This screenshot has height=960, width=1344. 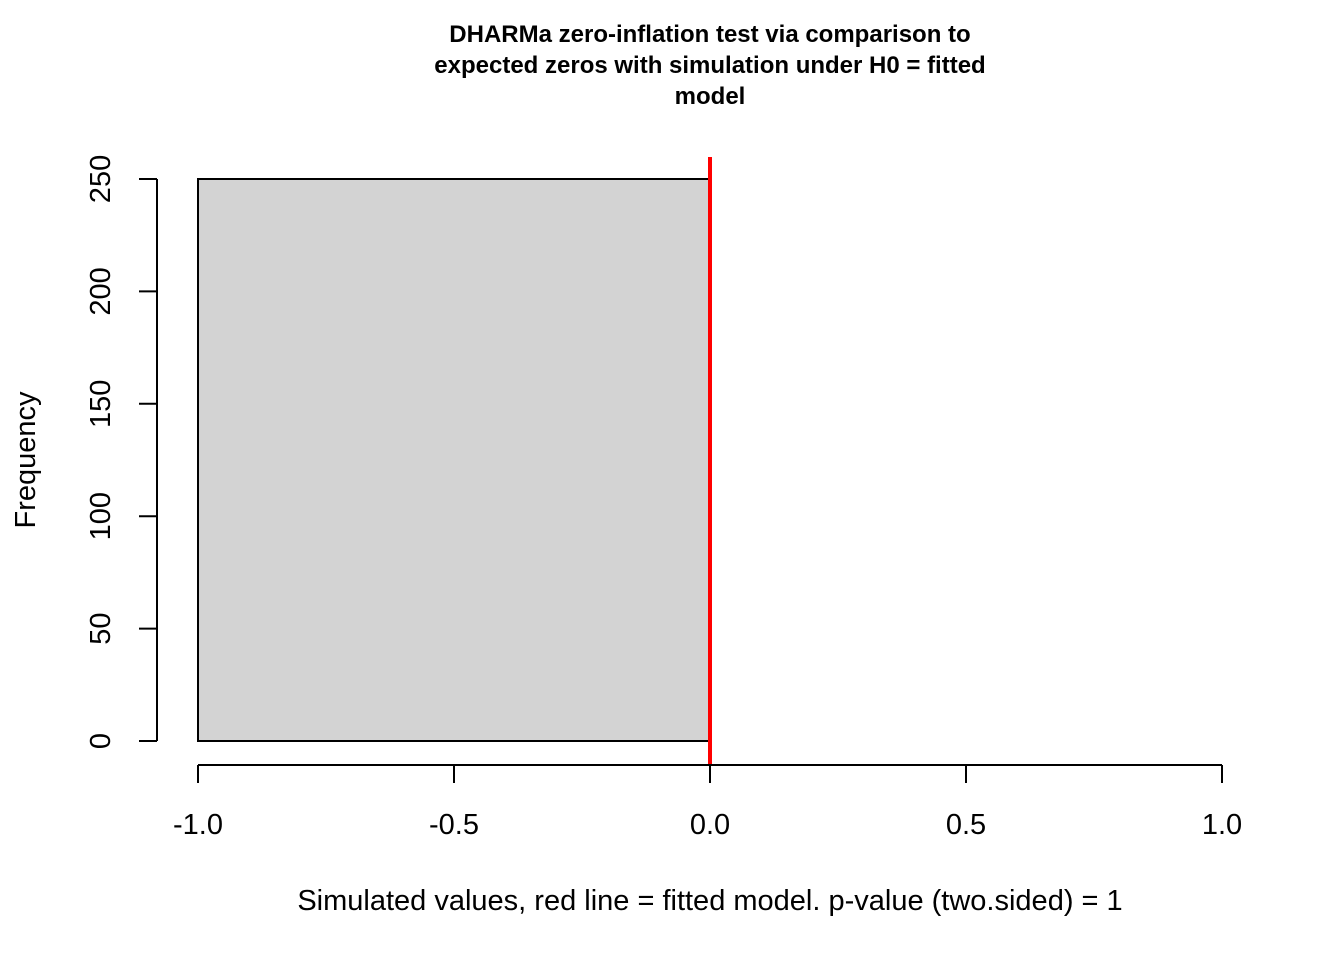 I want to click on chart-title-line: model, so click(x=710, y=96).